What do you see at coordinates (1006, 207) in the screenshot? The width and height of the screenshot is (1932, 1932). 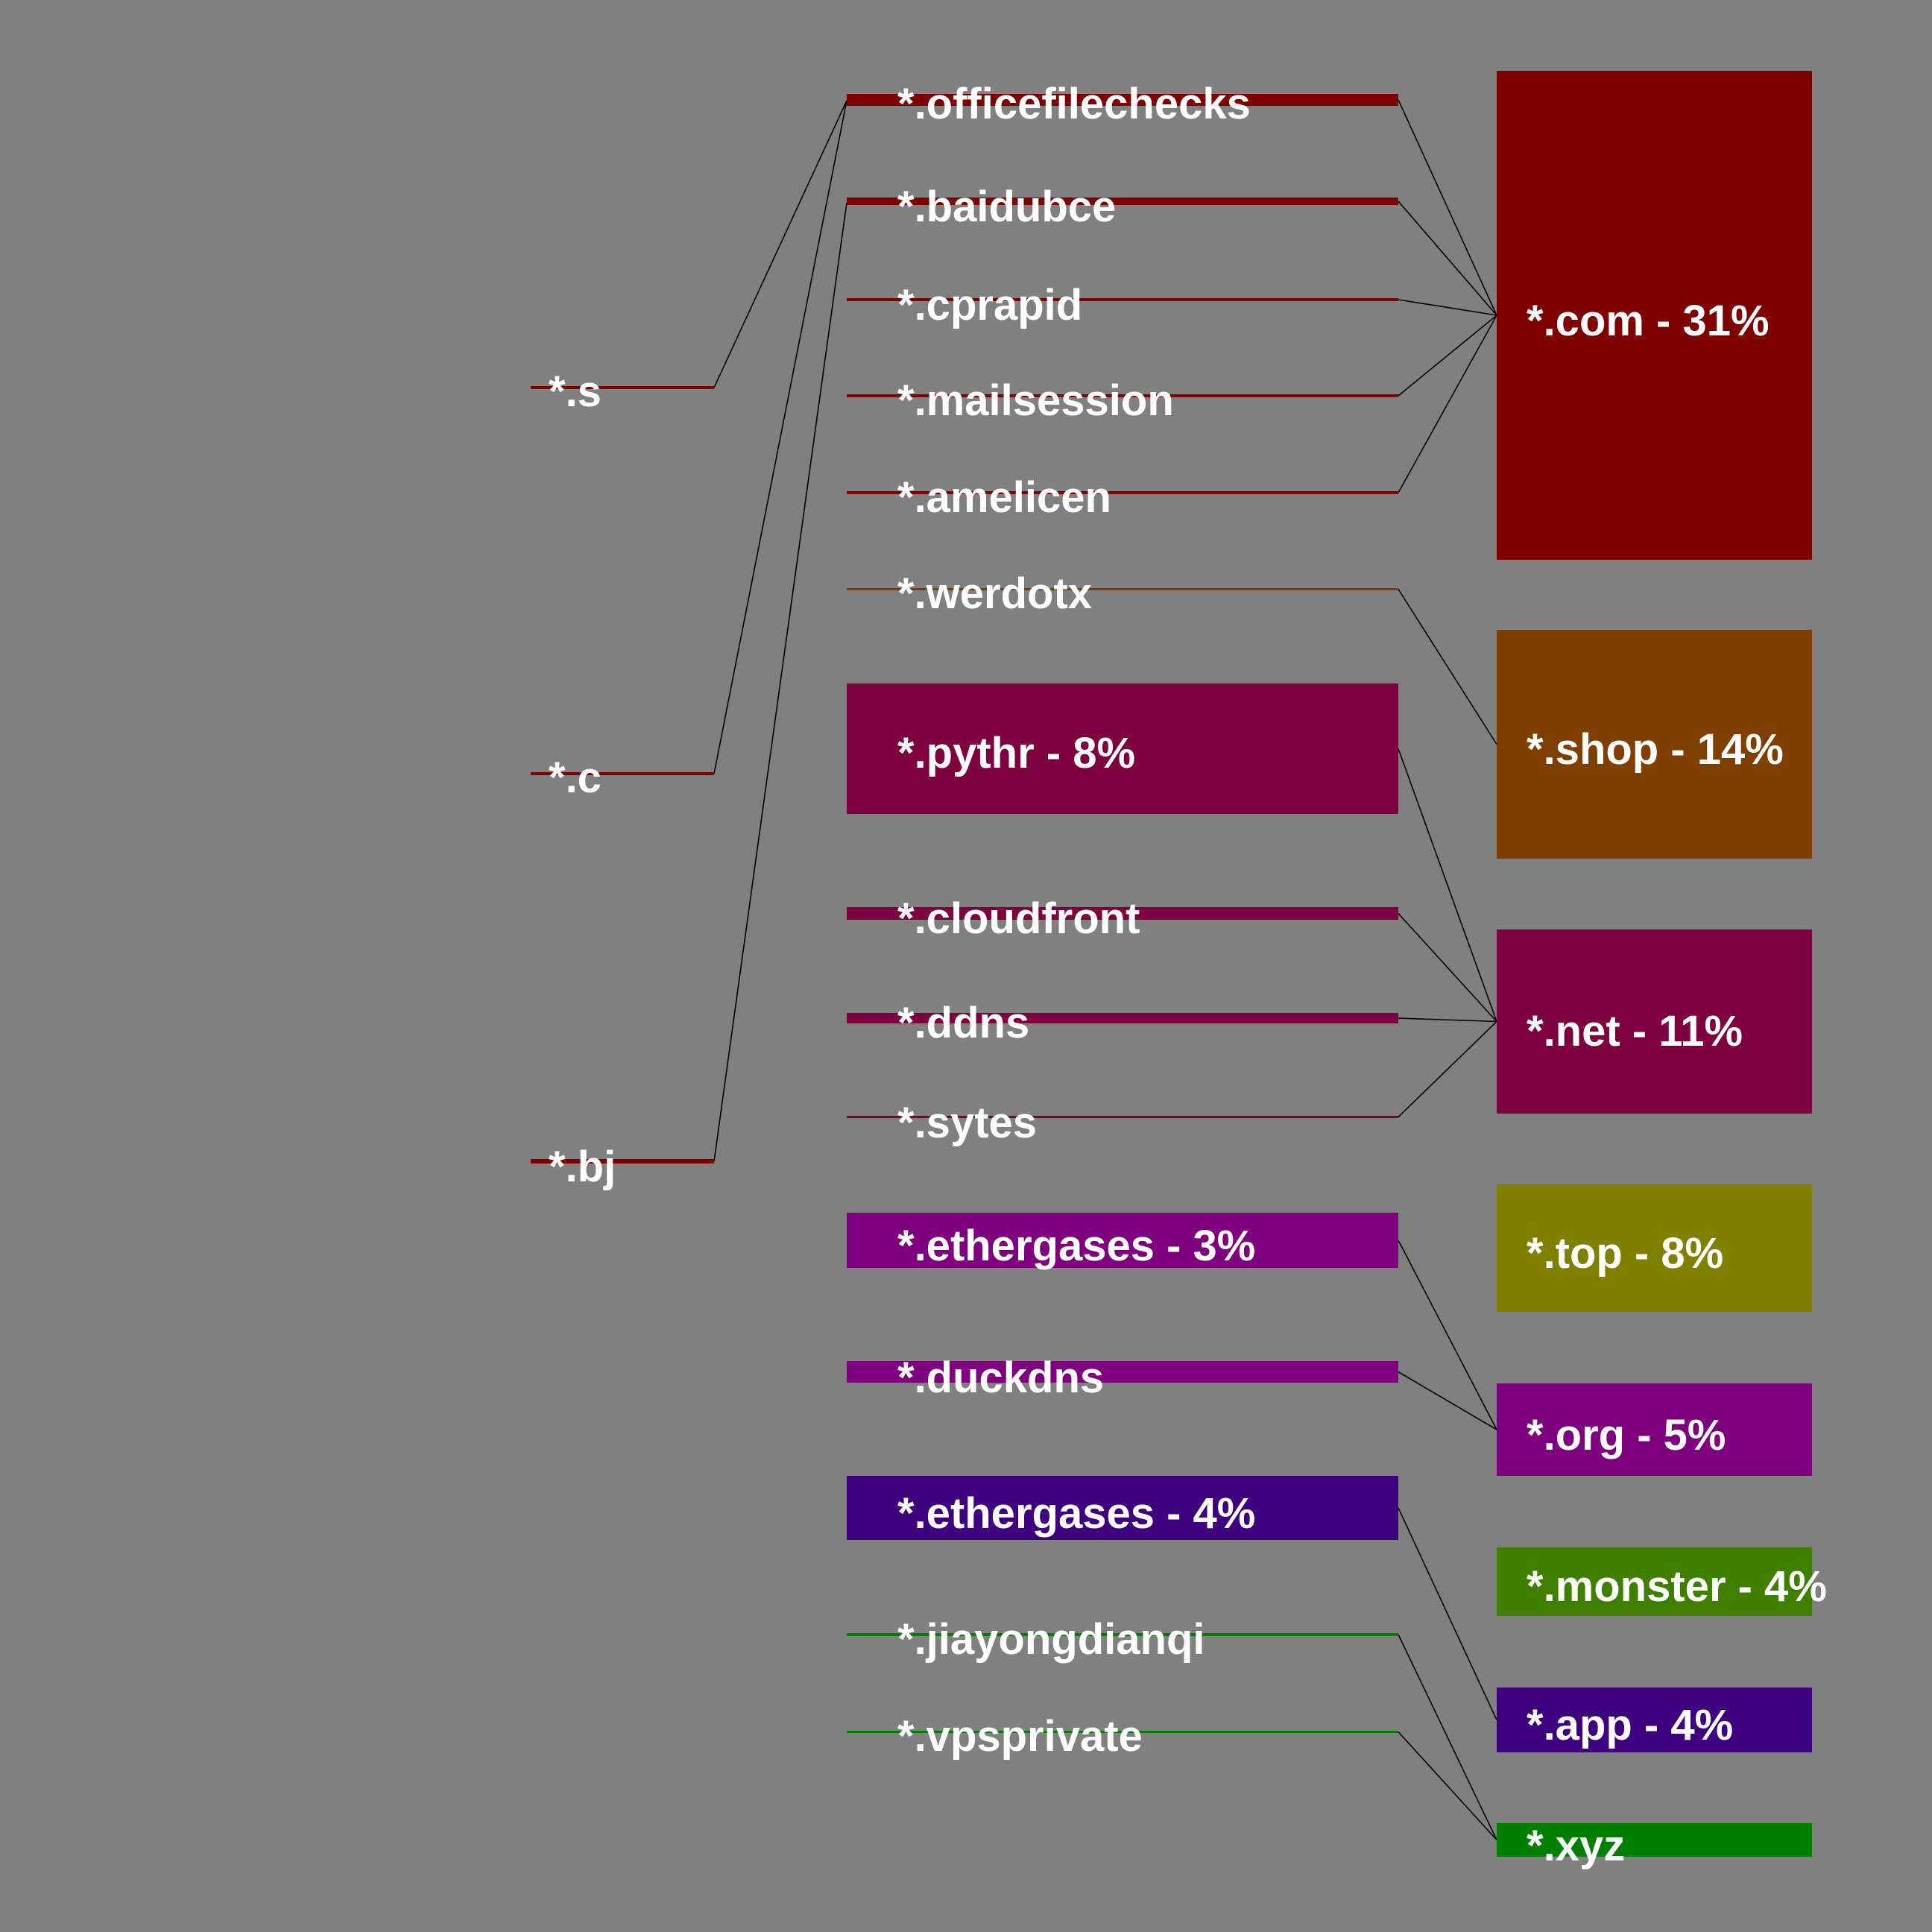 I see `node-label-baidubce: *.baidubce` at bounding box center [1006, 207].